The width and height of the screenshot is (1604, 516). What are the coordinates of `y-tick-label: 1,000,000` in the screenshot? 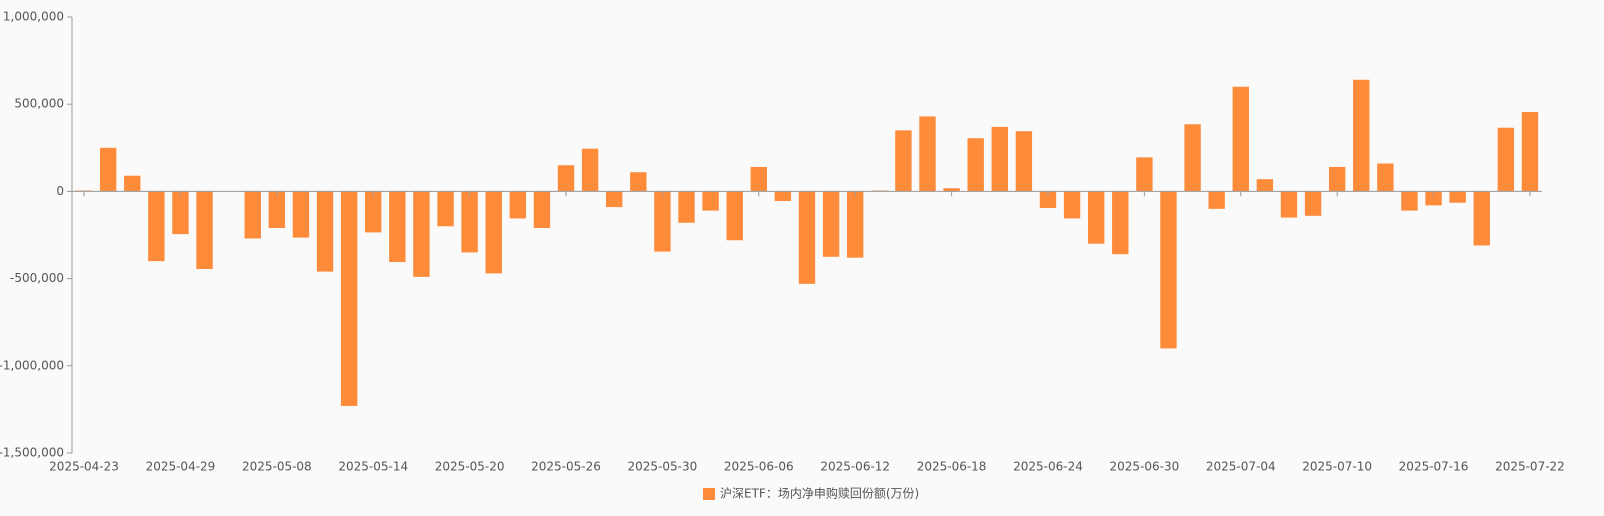 It's located at (33, 17).